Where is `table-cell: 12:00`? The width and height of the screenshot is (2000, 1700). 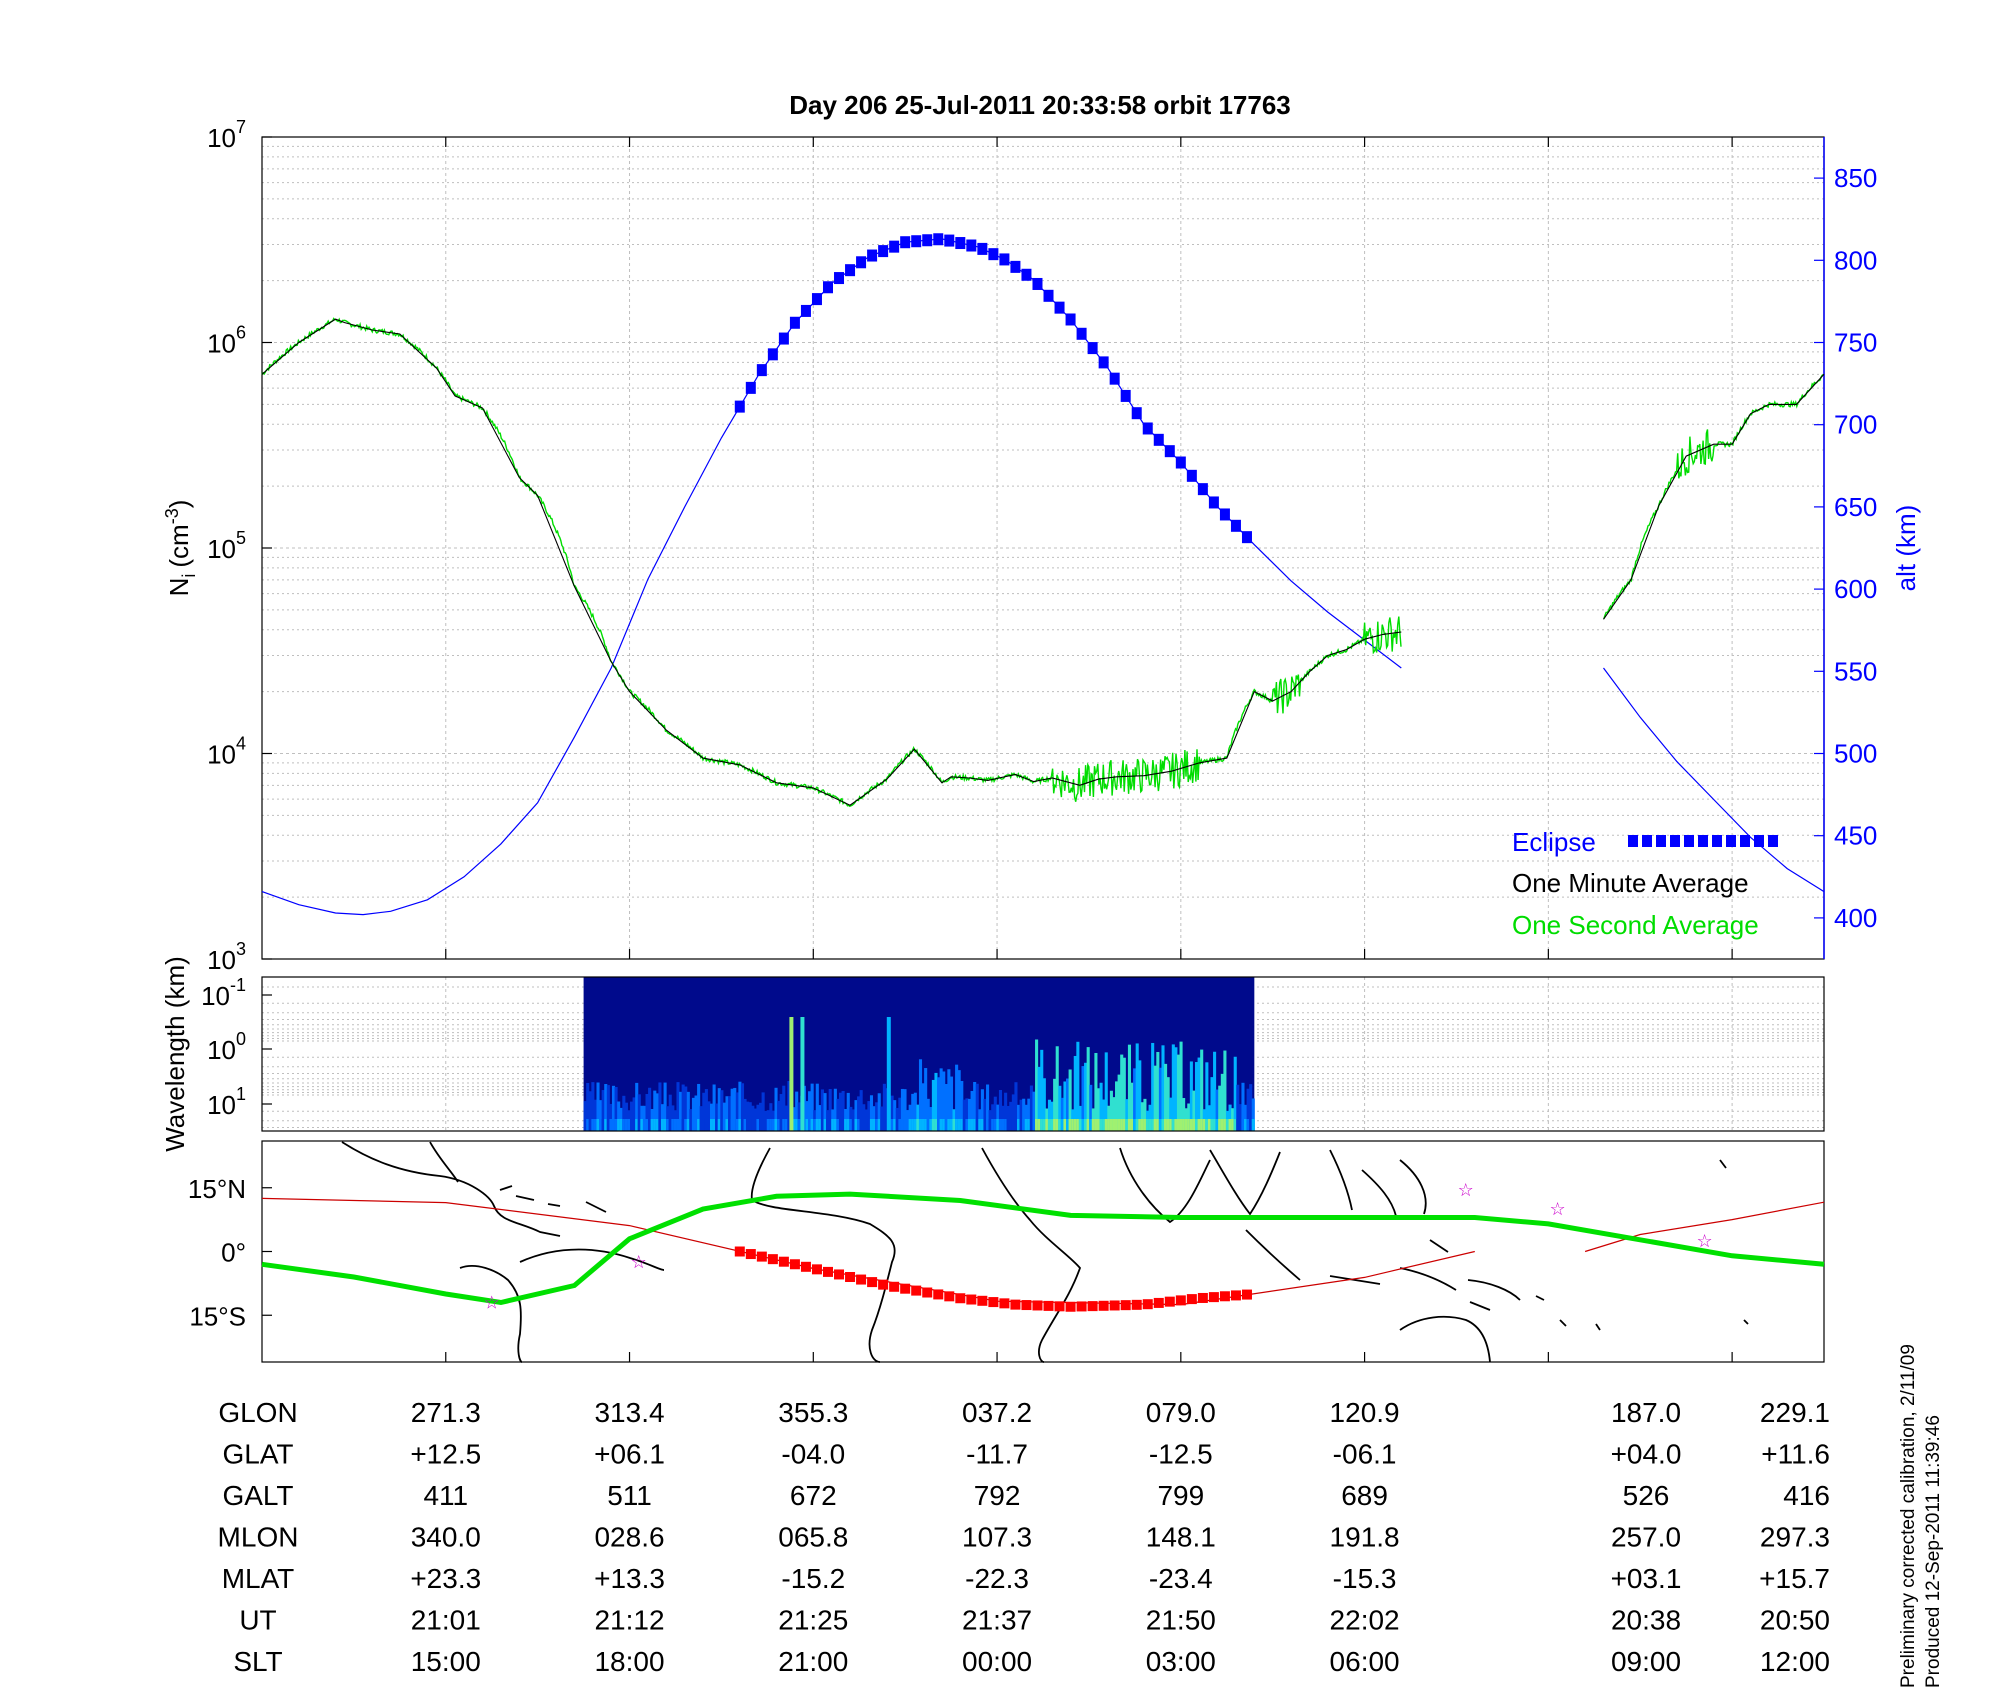
table-cell: 12:00 is located at coordinates (1795, 1661).